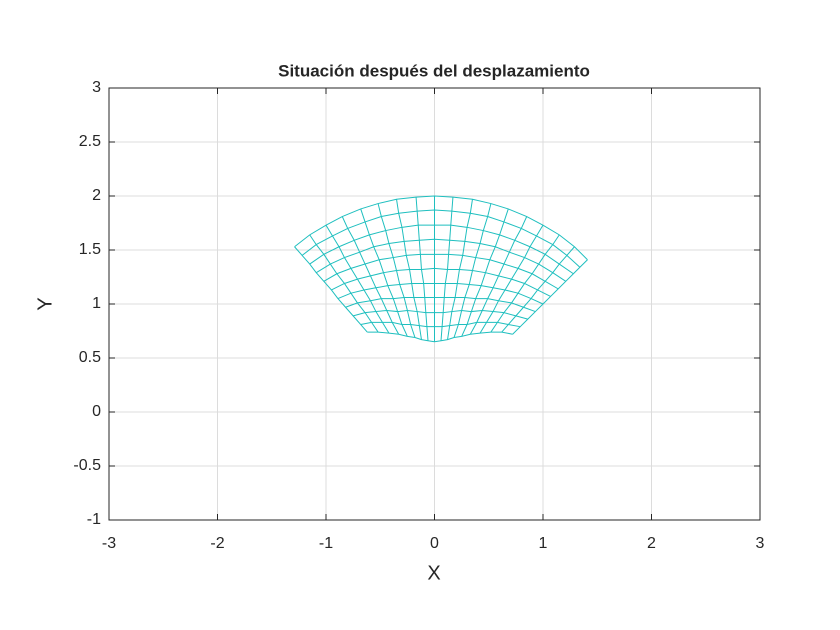  I want to click on y-tick-label: 2.5, so click(90, 141).